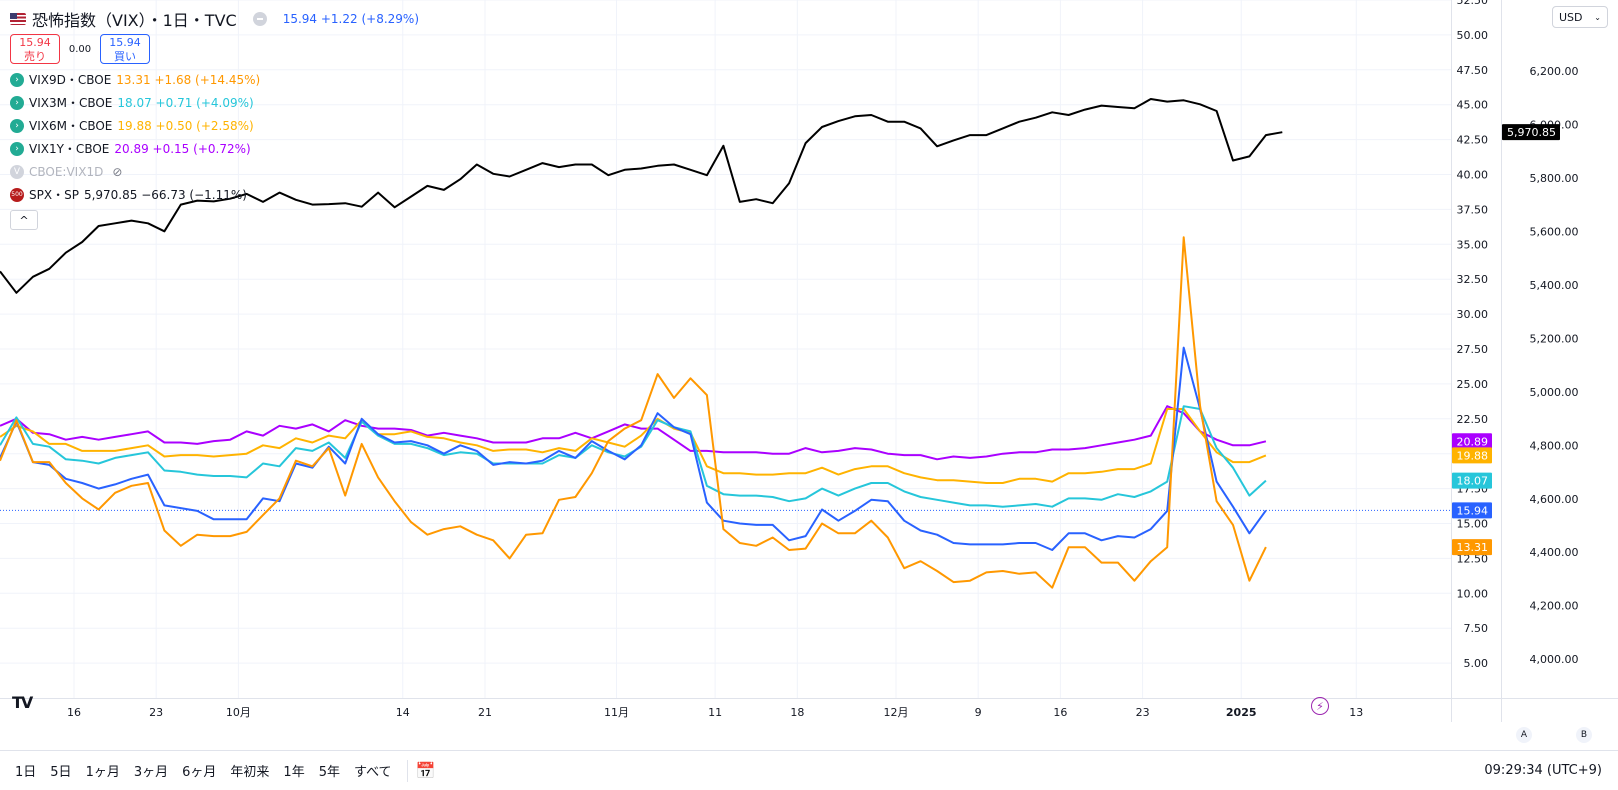  I want to click on x-axis-tick-label: 12月, so click(895, 712).